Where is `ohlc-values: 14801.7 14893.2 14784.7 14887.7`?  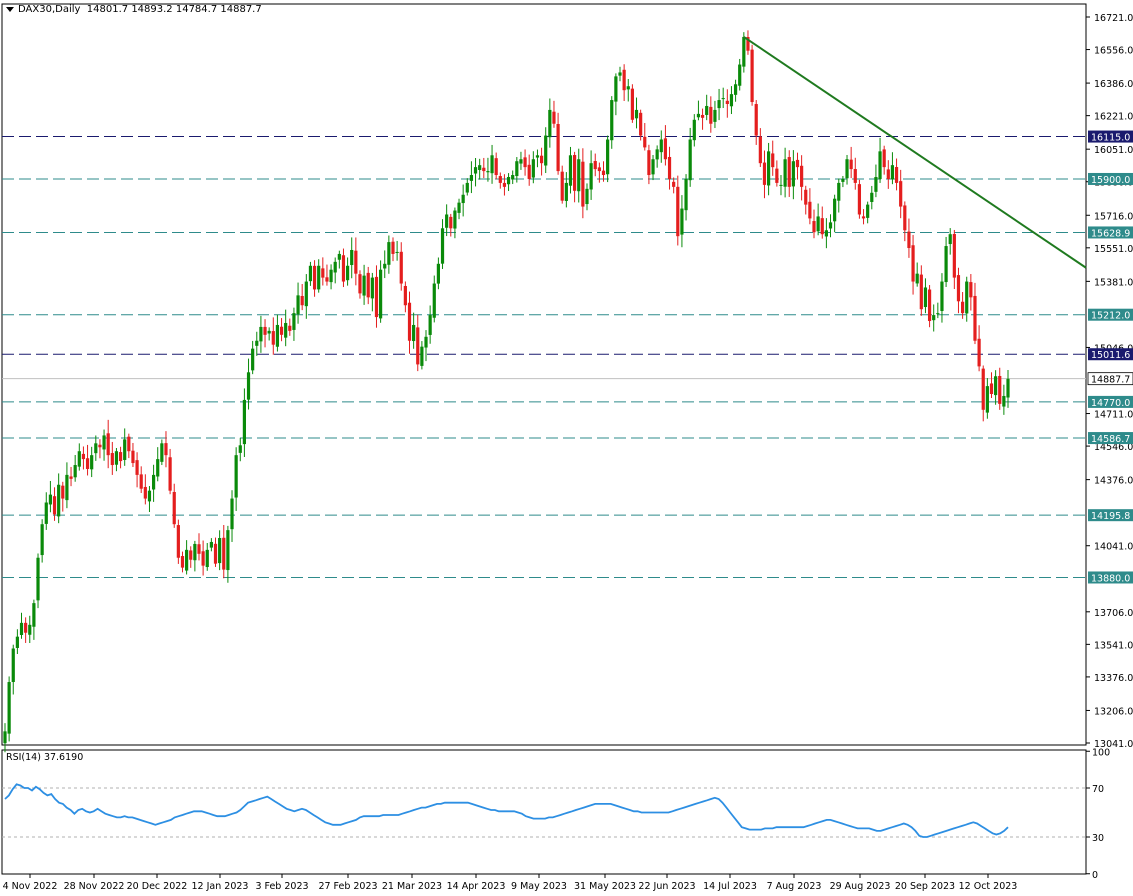 ohlc-values: 14801.7 14893.2 14784.7 14887.7 is located at coordinates (174, 9).